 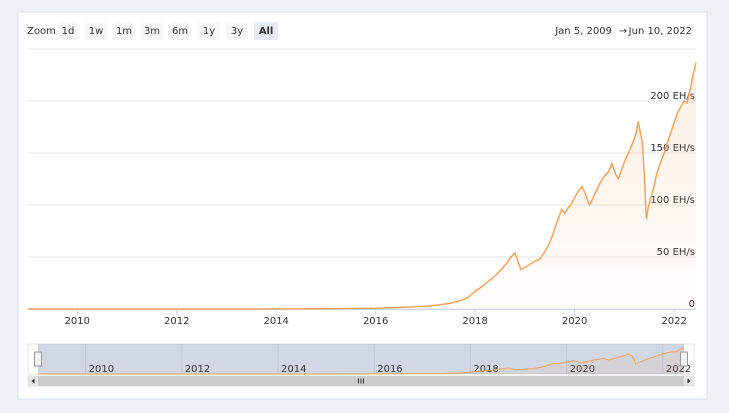 I want to click on navigator-handles, so click(x=361, y=359).